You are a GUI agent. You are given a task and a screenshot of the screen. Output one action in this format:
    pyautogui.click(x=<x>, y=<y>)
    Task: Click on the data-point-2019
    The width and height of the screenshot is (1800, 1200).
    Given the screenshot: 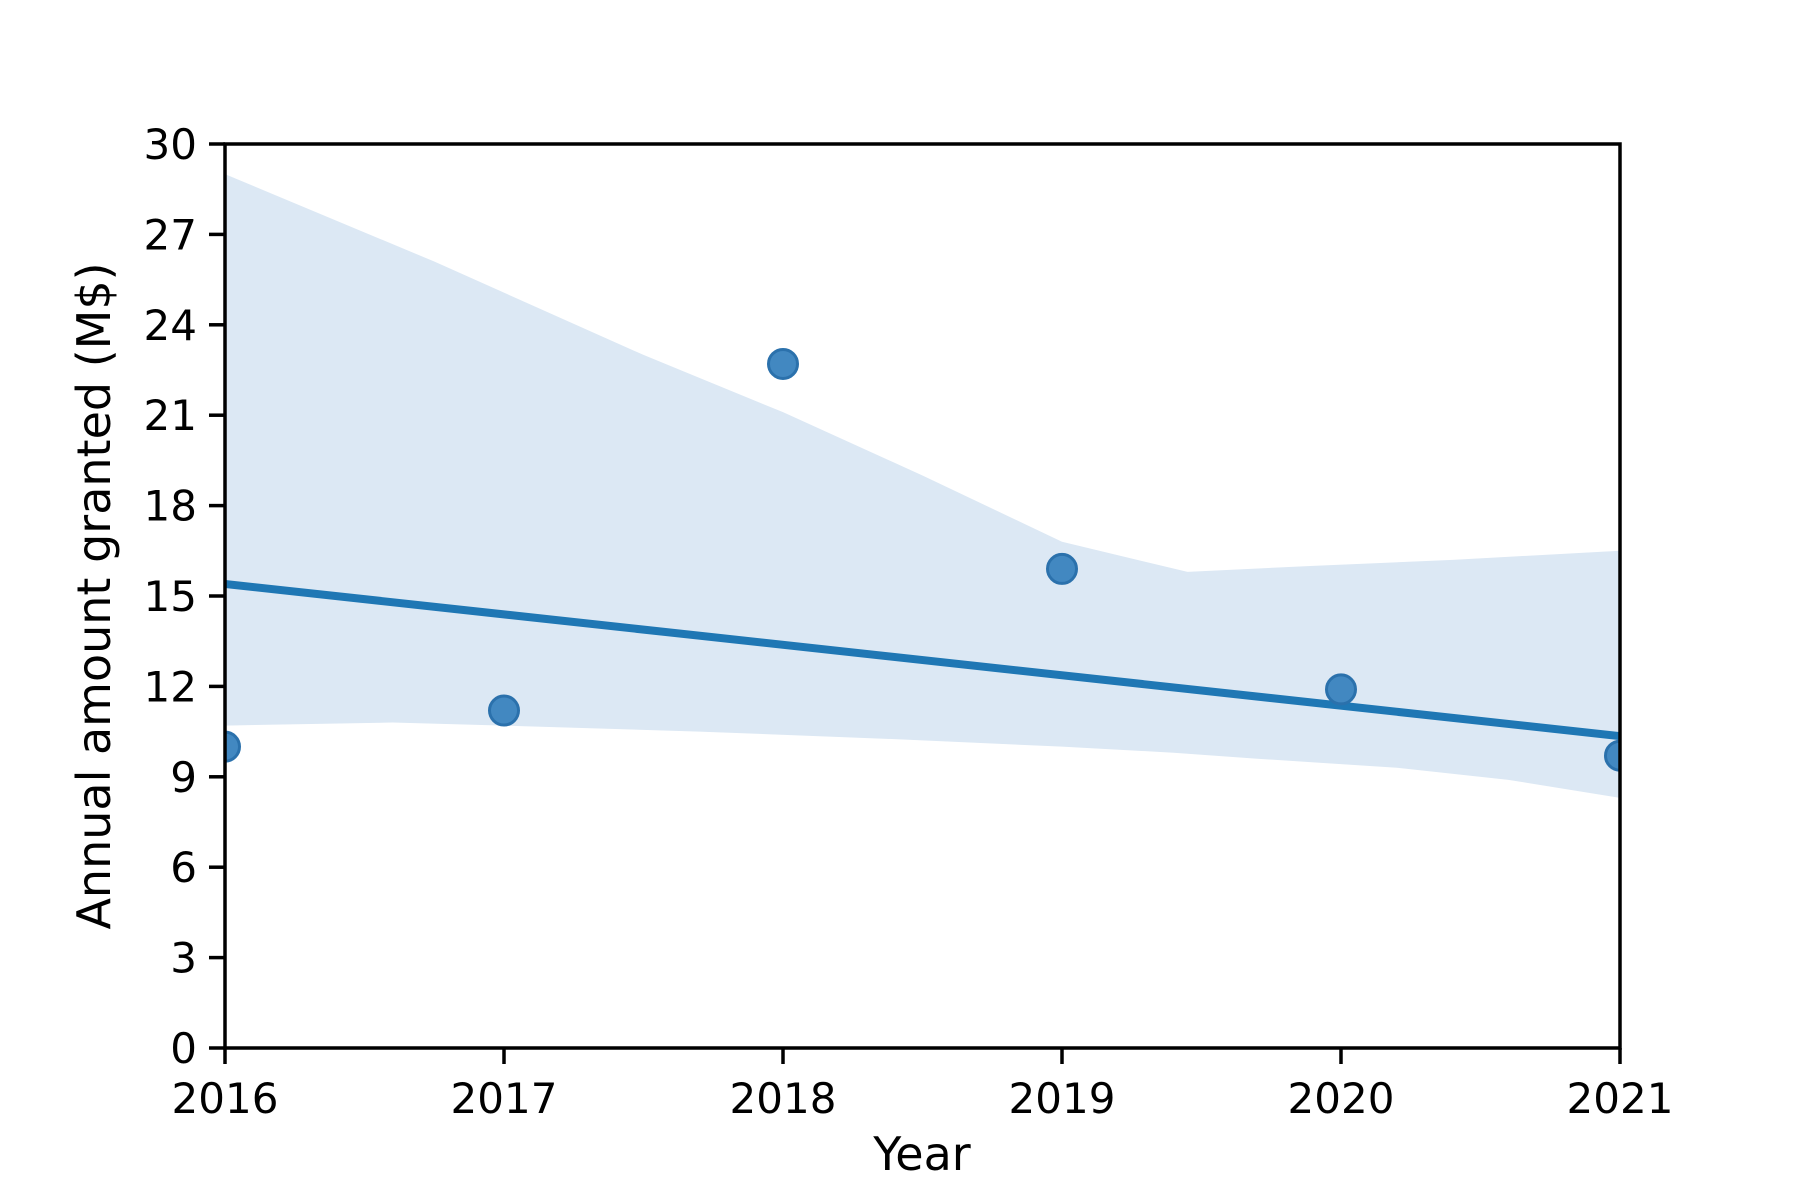 What is the action you would take?
    pyautogui.click(x=1062, y=568)
    